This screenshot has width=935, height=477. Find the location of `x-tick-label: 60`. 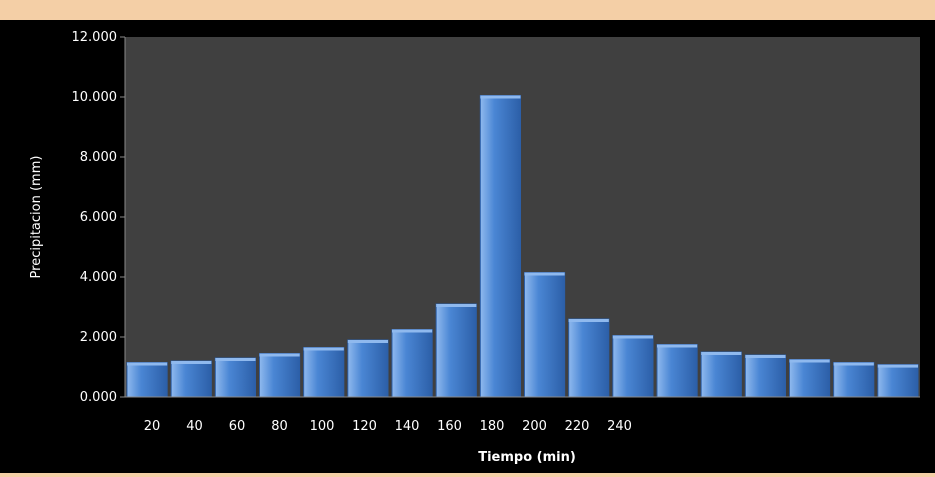

x-tick-label: 60 is located at coordinates (237, 426).